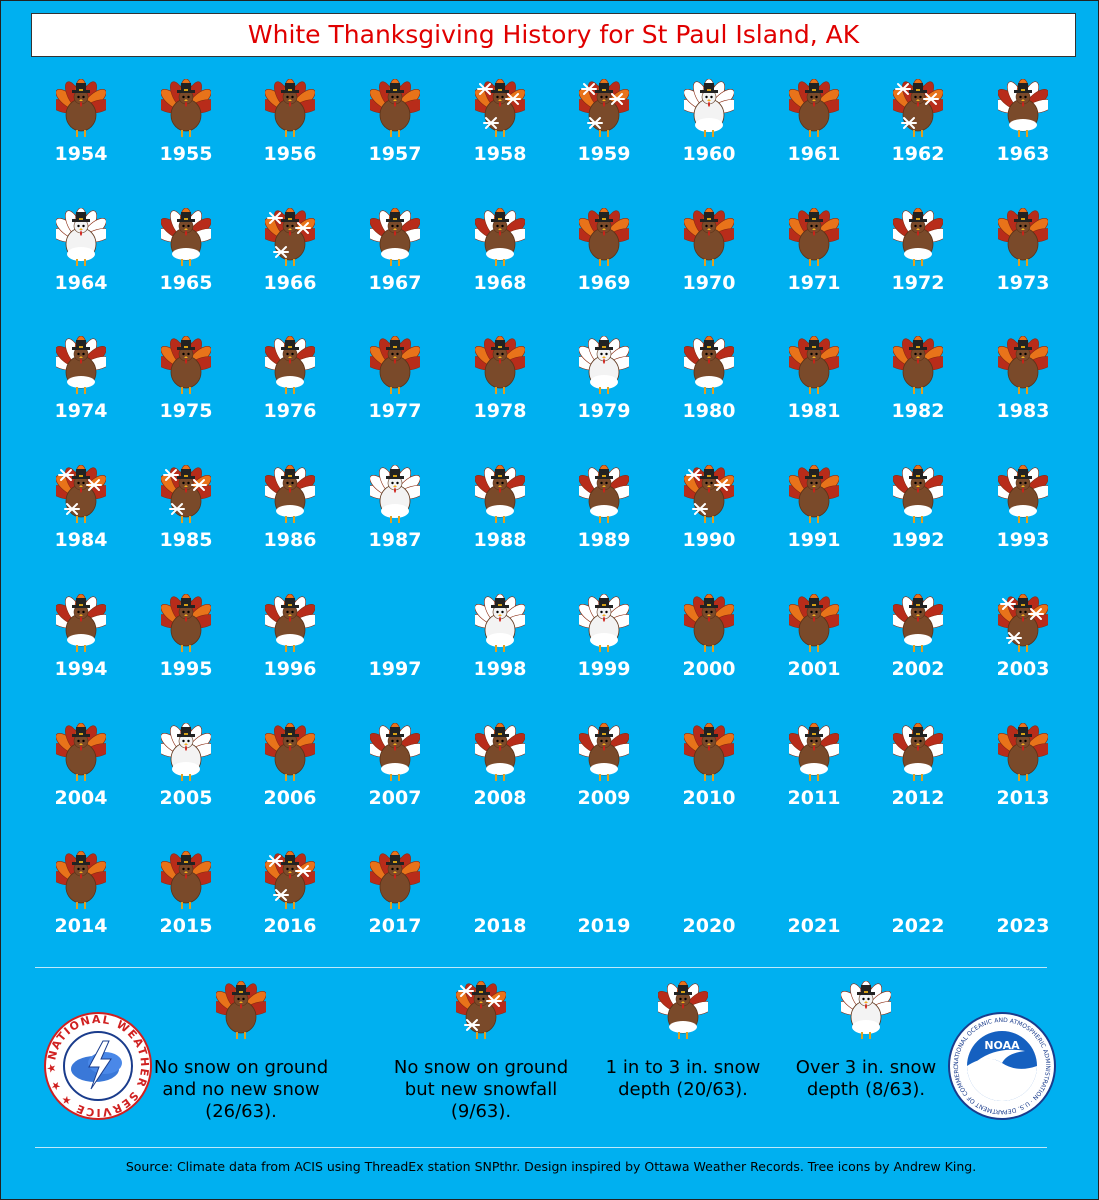  What do you see at coordinates (814, 154) in the screenshot?
I see `year-label: 1961` at bounding box center [814, 154].